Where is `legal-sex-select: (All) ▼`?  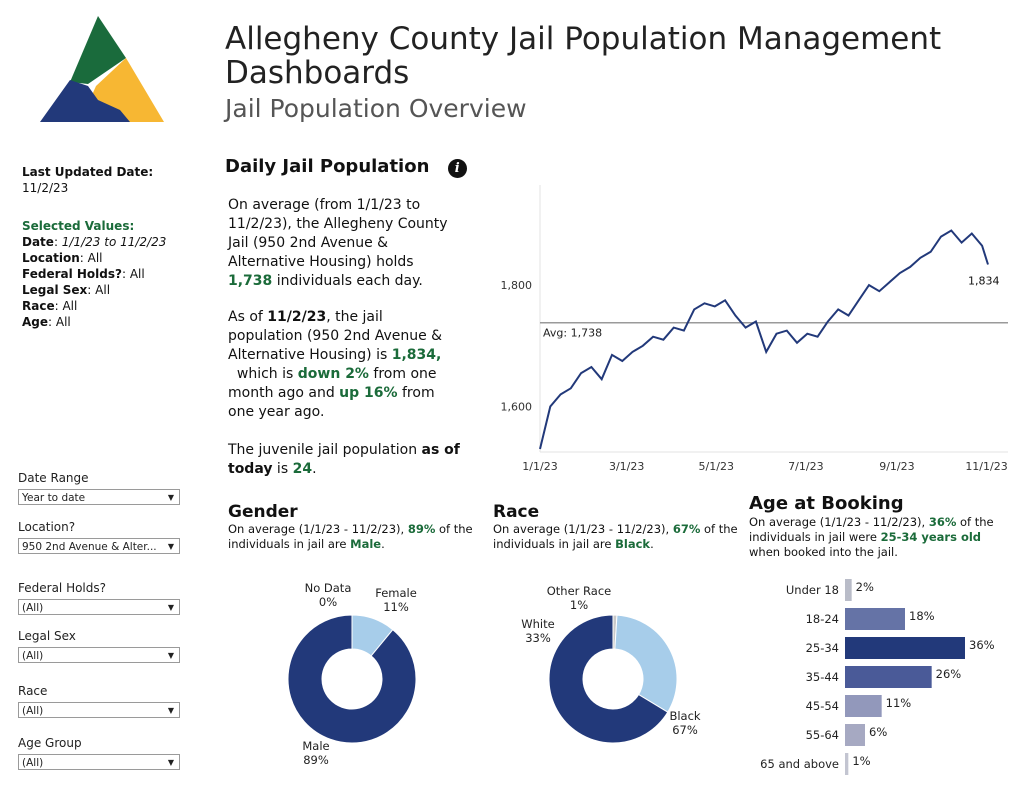
legal-sex-select: (All) ▼ is located at coordinates (99, 655).